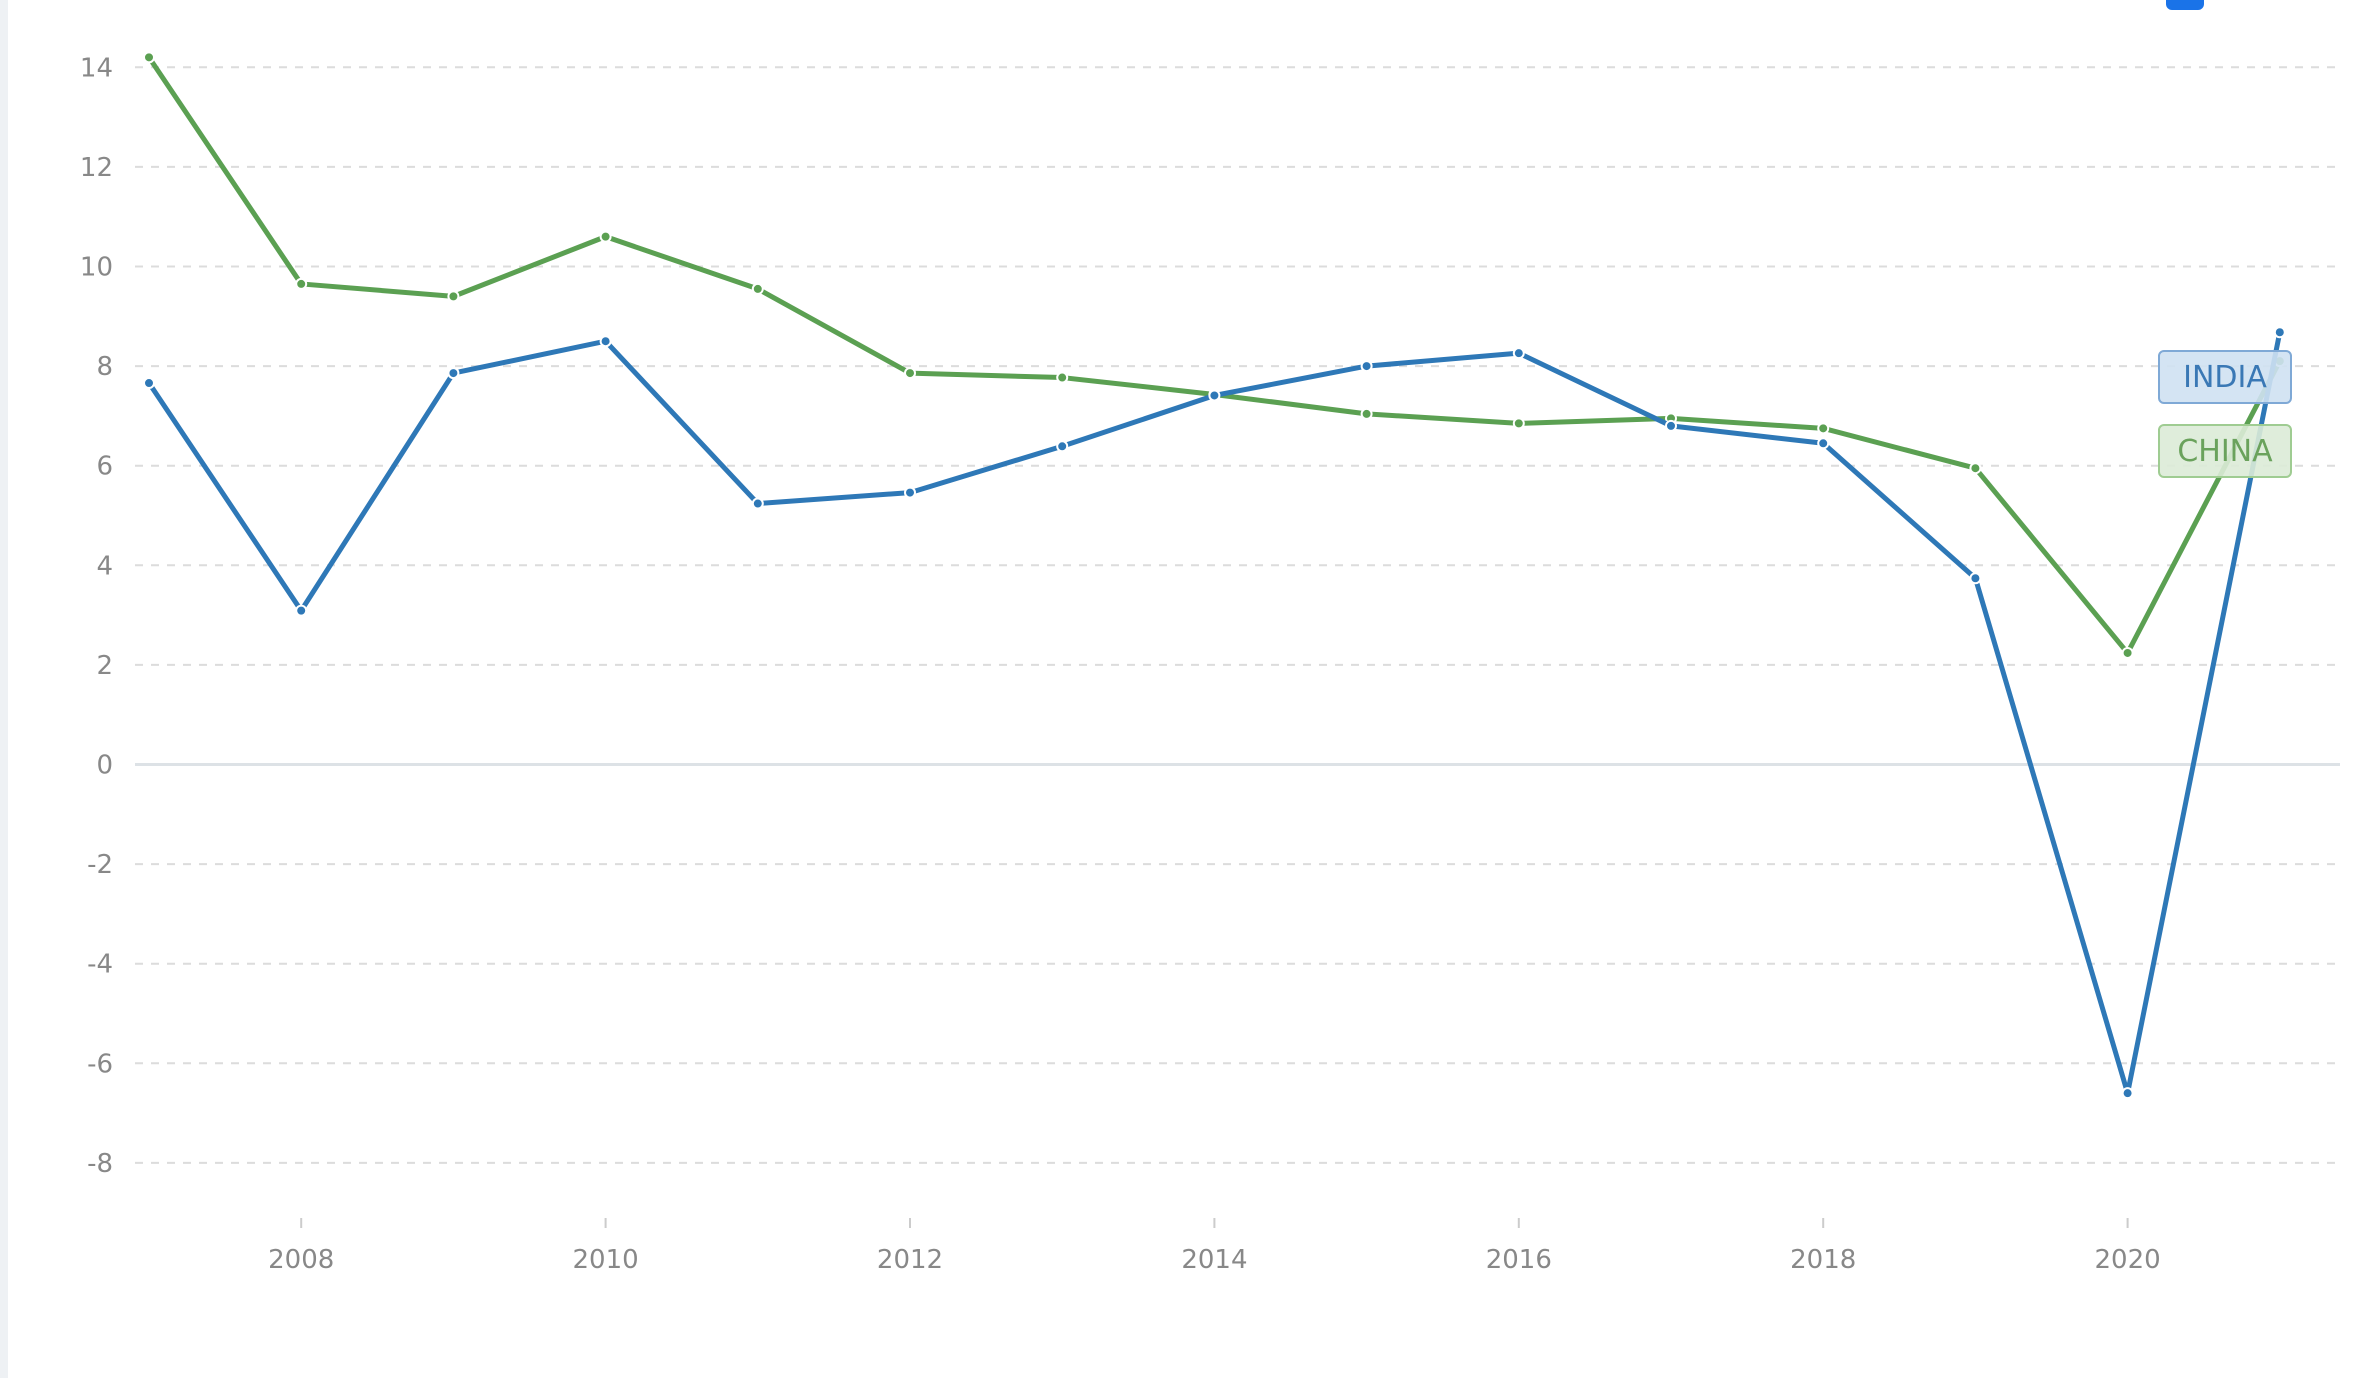 The height and width of the screenshot is (1378, 2360). What do you see at coordinates (104, 367) in the screenshot?
I see `y-tick-label: 8` at bounding box center [104, 367].